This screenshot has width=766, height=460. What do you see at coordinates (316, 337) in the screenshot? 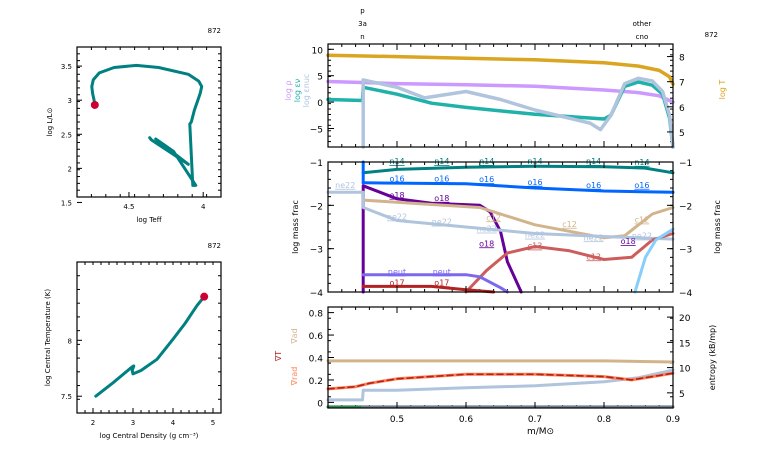
I see `y-tick-label: 0.6` at bounding box center [316, 337].